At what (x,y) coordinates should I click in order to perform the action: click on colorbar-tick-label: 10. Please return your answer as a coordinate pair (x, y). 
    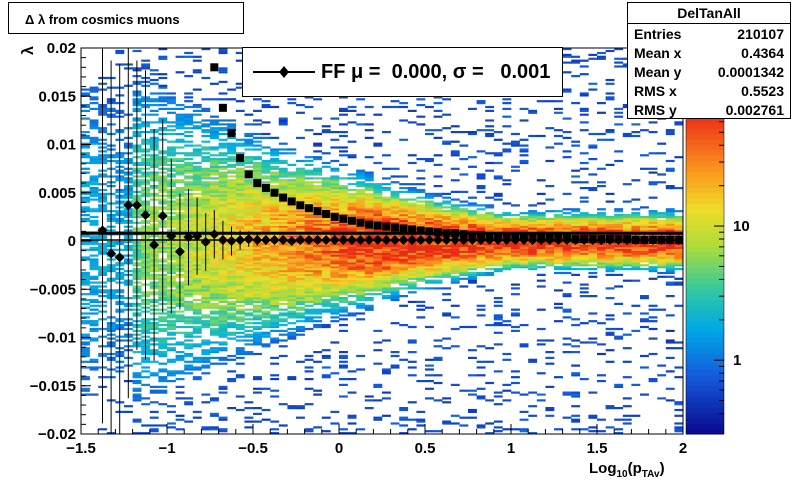
    Looking at the image, I should click on (741, 226).